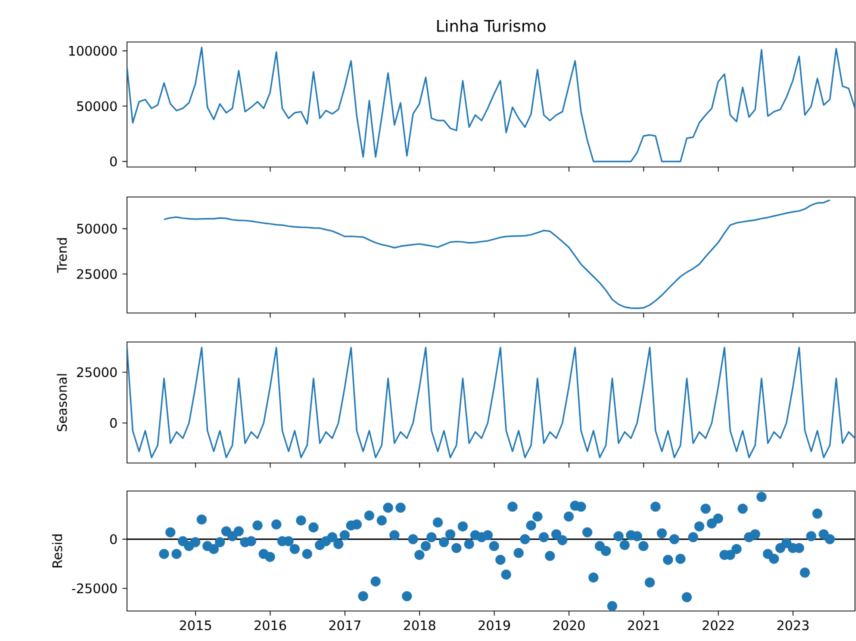 The image size is (856, 641). I want to click on x-tick-label: 2019, so click(494, 625).